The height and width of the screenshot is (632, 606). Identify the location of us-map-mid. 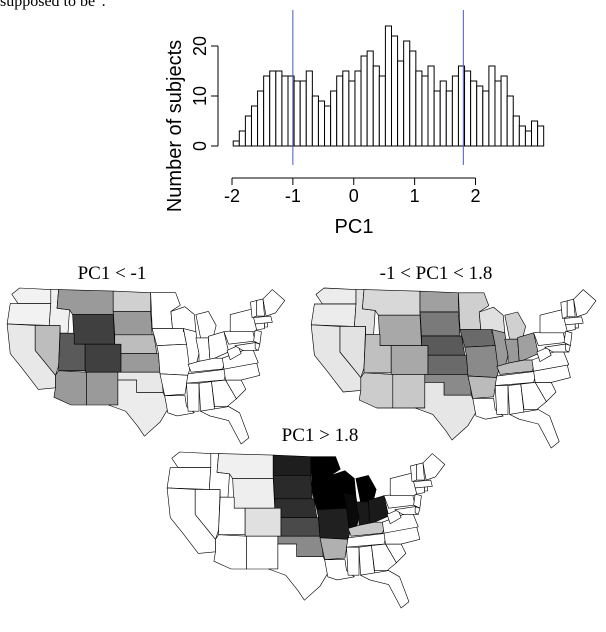
(453, 368).